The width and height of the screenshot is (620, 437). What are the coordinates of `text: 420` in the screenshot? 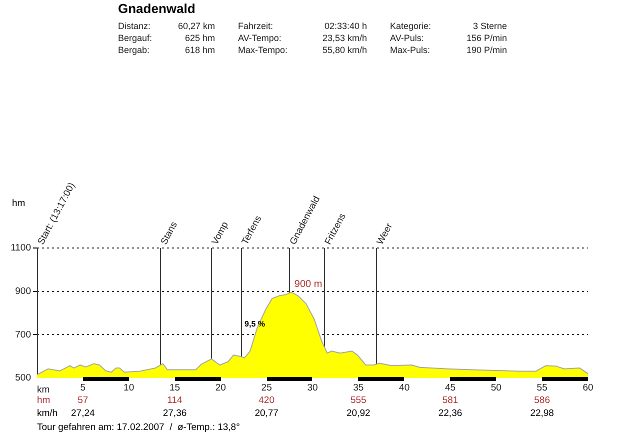 It's located at (266, 400).